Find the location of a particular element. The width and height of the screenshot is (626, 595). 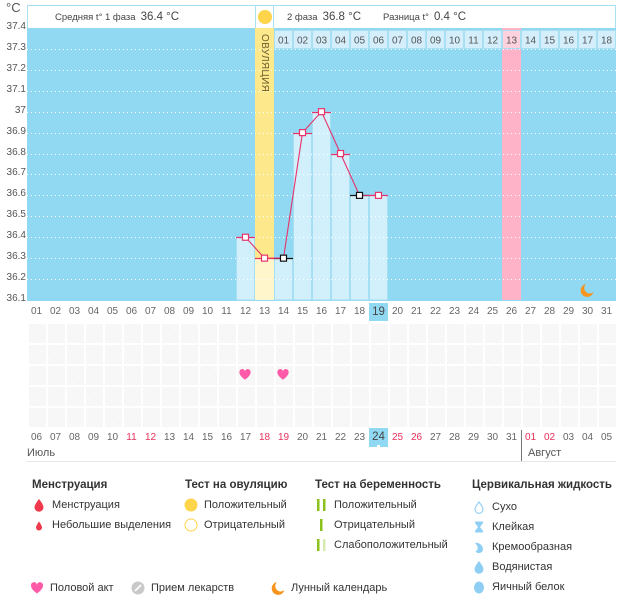

calendar-date: 29 is located at coordinates (473, 437).